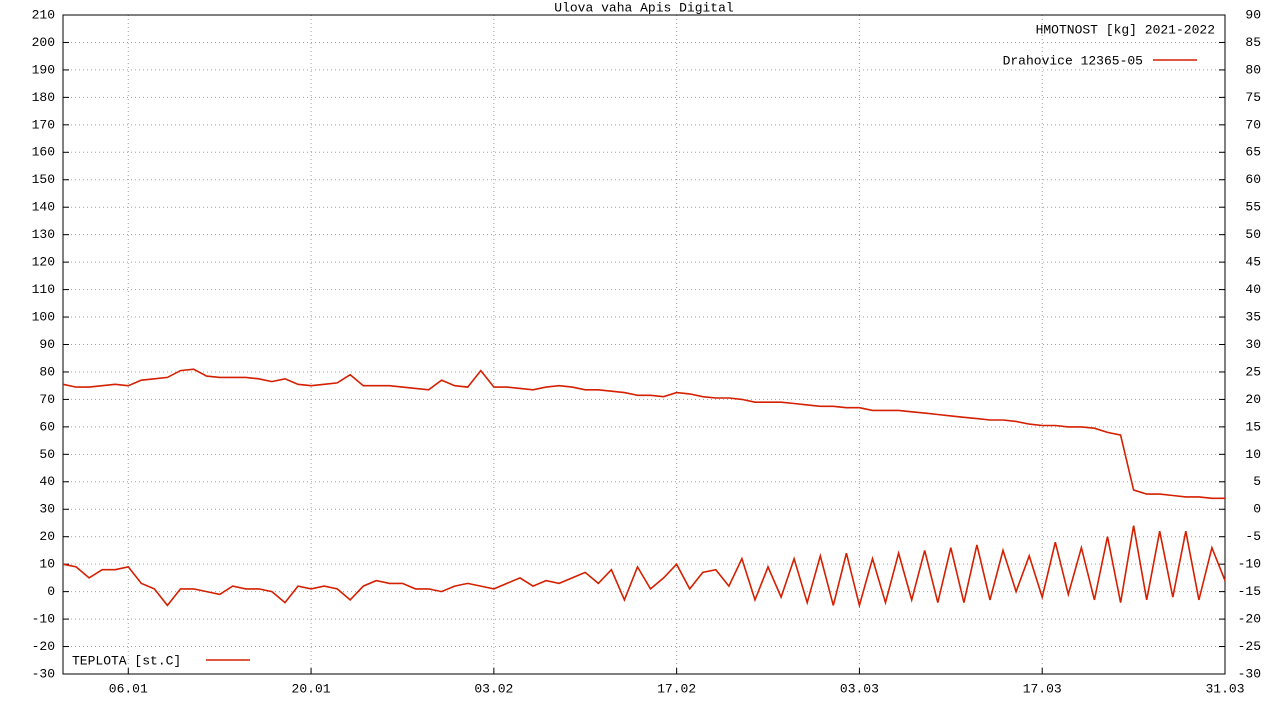  I want to click on y2-tick-label: 55, so click(1253, 207).